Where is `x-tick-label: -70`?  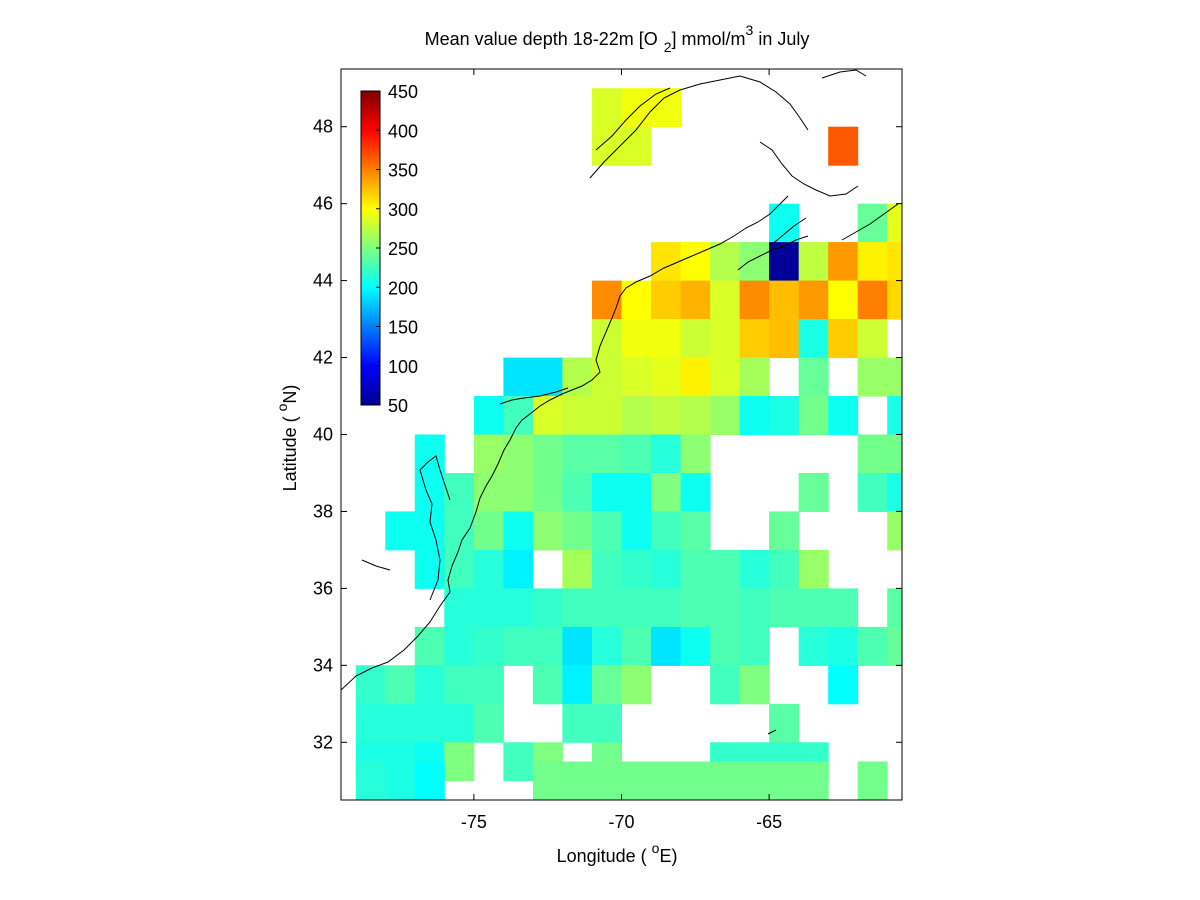
x-tick-label: -70 is located at coordinates (621, 822).